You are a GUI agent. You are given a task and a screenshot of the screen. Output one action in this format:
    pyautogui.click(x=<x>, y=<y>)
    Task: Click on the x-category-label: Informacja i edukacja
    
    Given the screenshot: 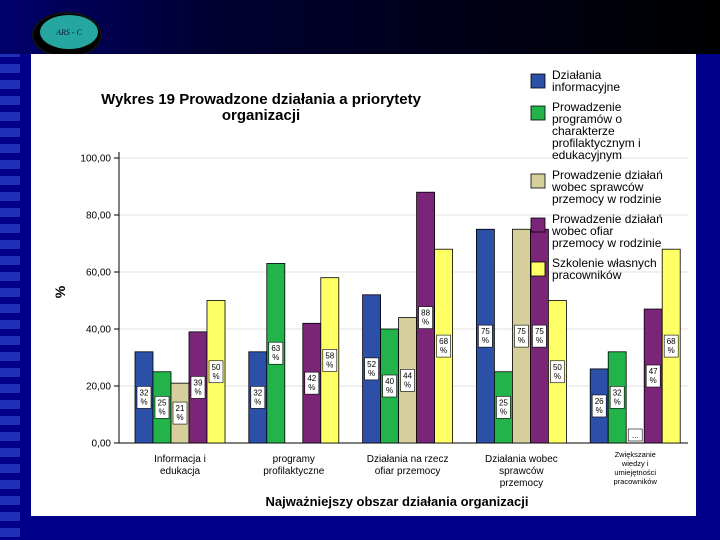 What is the action you would take?
    pyautogui.click(x=180, y=465)
    